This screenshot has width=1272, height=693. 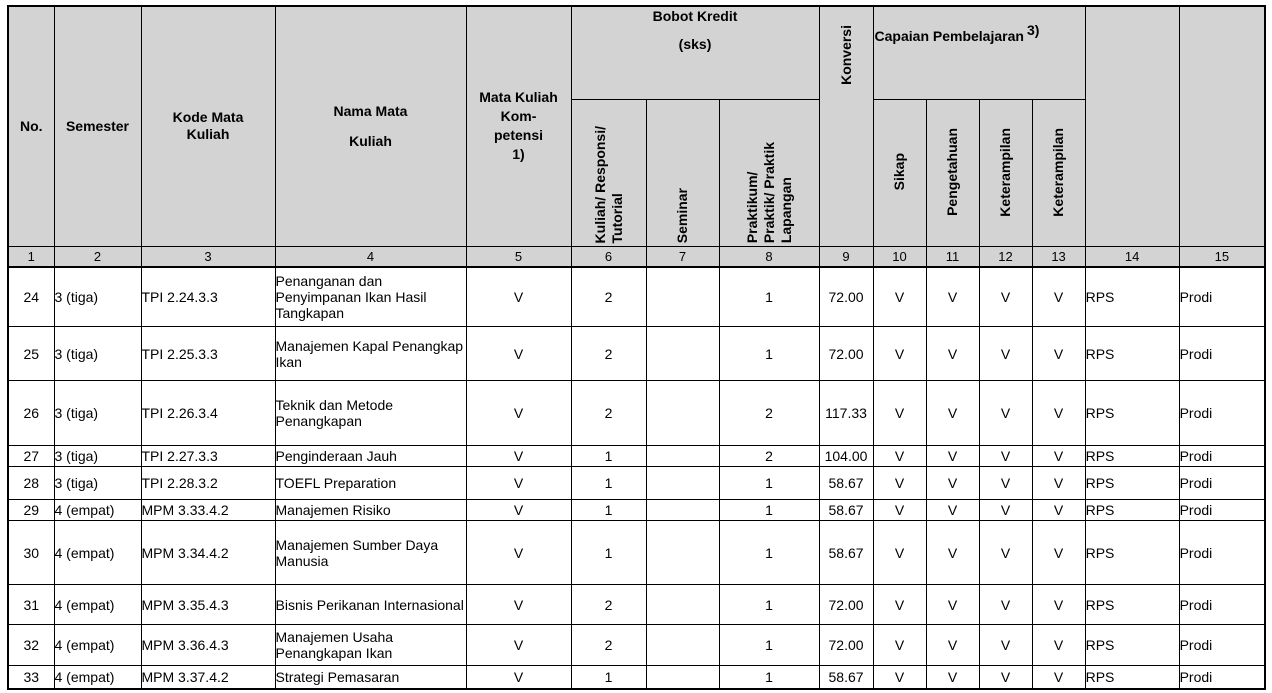 What do you see at coordinates (682, 256) in the screenshot?
I see `column-number: 7` at bounding box center [682, 256].